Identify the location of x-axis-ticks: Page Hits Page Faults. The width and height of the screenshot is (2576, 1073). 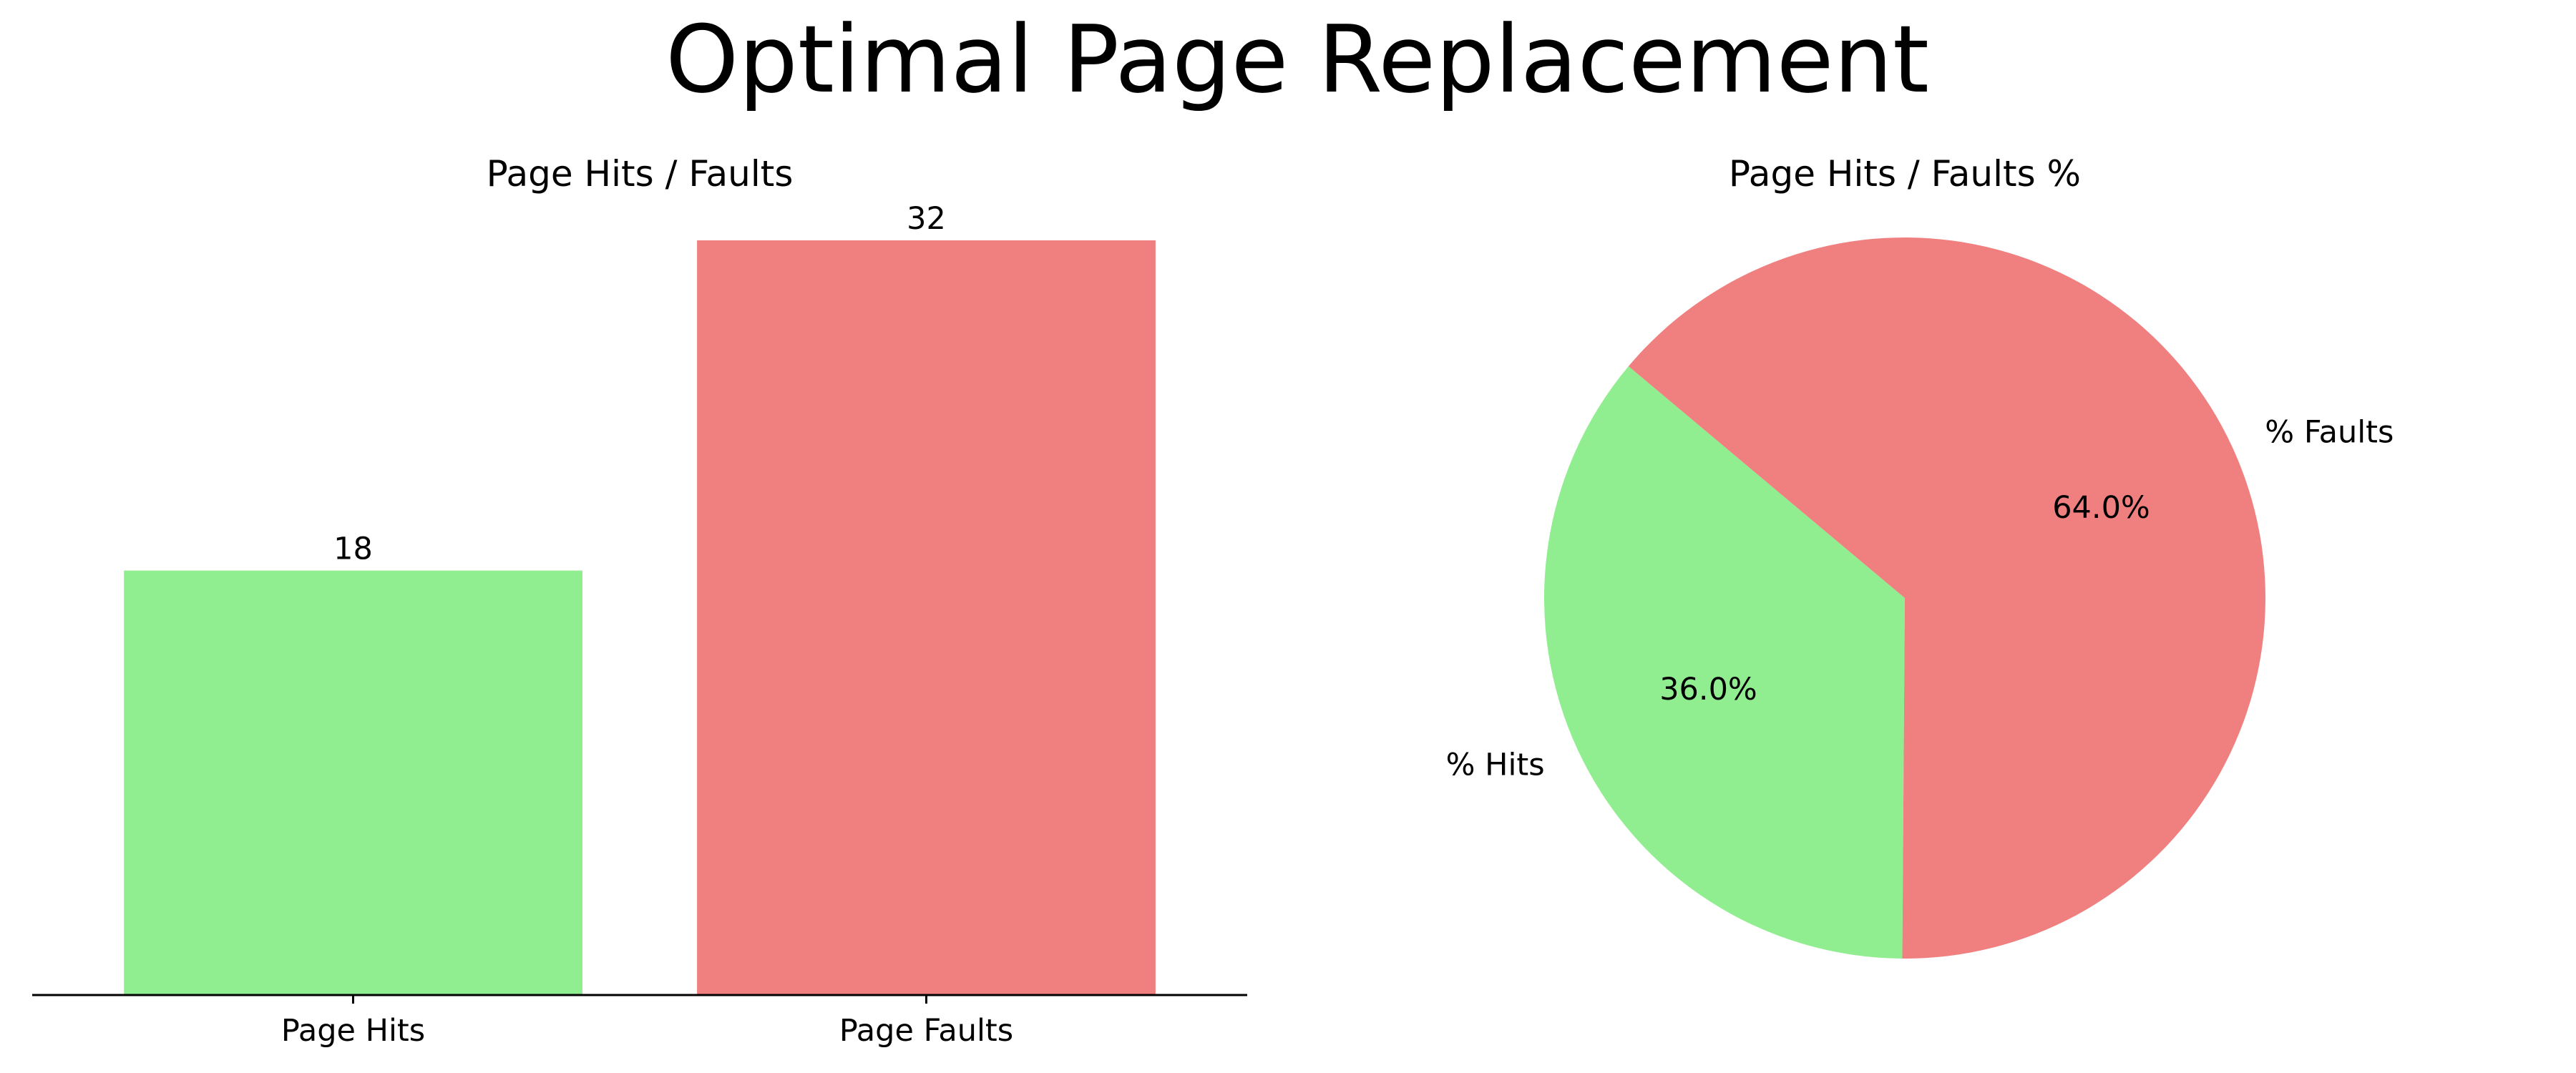
(647, 1022).